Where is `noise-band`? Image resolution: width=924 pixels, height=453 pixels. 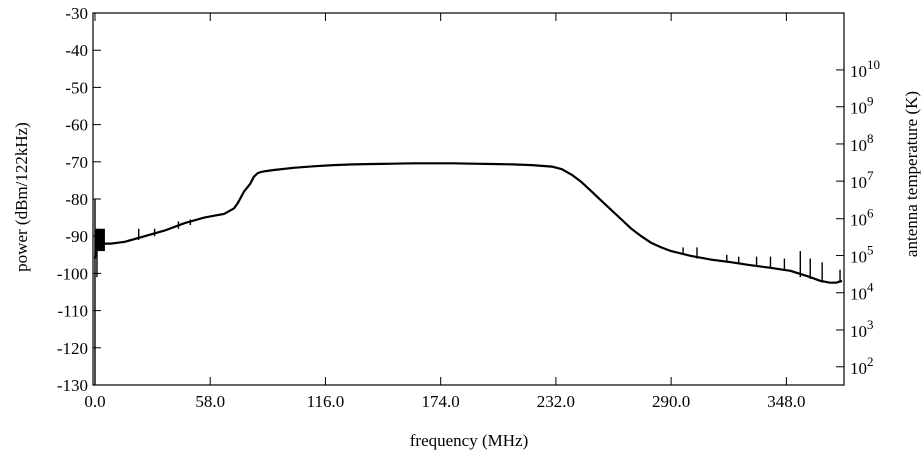
noise-band is located at coordinates (99, 240).